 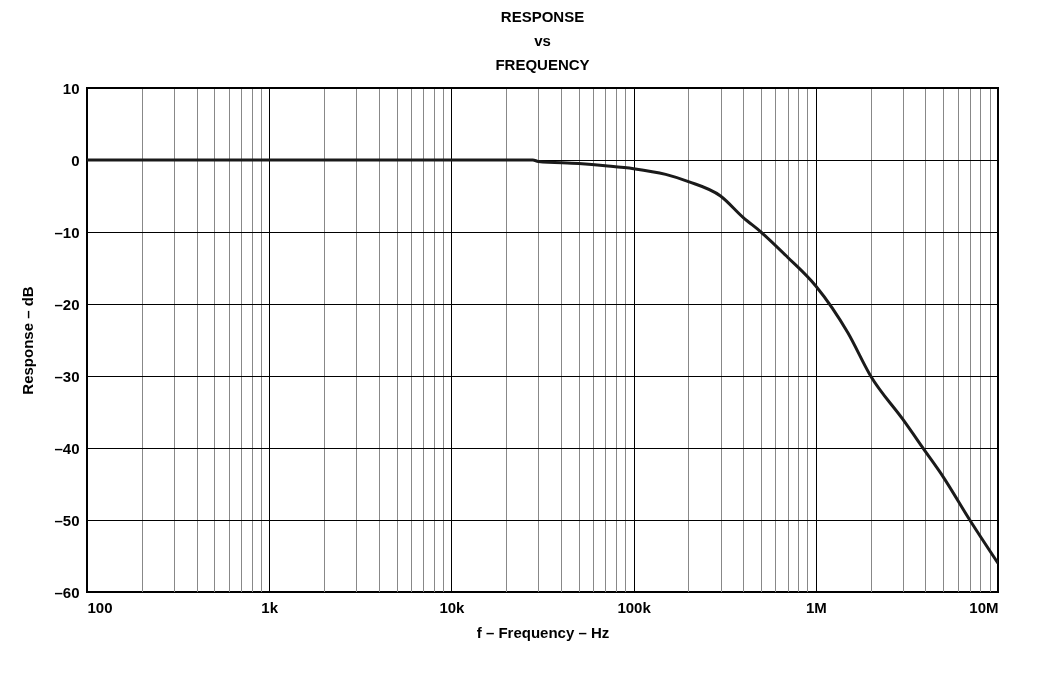 What do you see at coordinates (67, 520) in the screenshot?
I see `y-tick-label: –50` at bounding box center [67, 520].